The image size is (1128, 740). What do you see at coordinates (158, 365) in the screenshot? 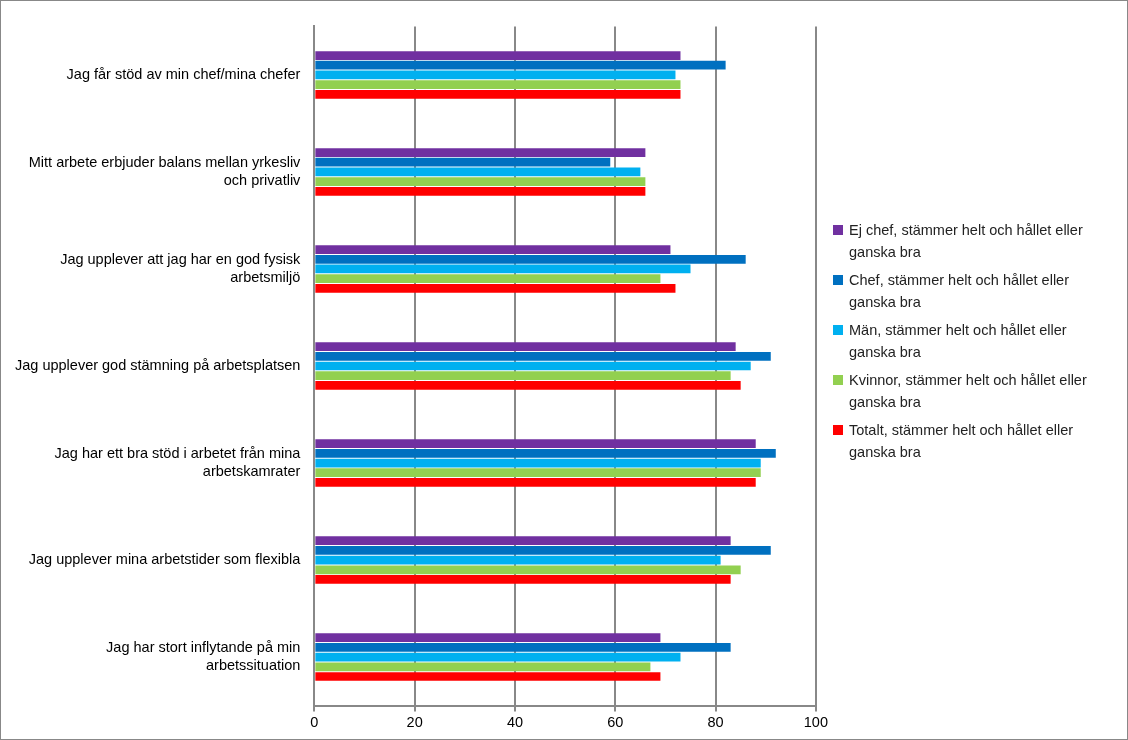
I see `y-tick-label: Jag upplever god stämning på arbetsplatsen` at bounding box center [158, 365].